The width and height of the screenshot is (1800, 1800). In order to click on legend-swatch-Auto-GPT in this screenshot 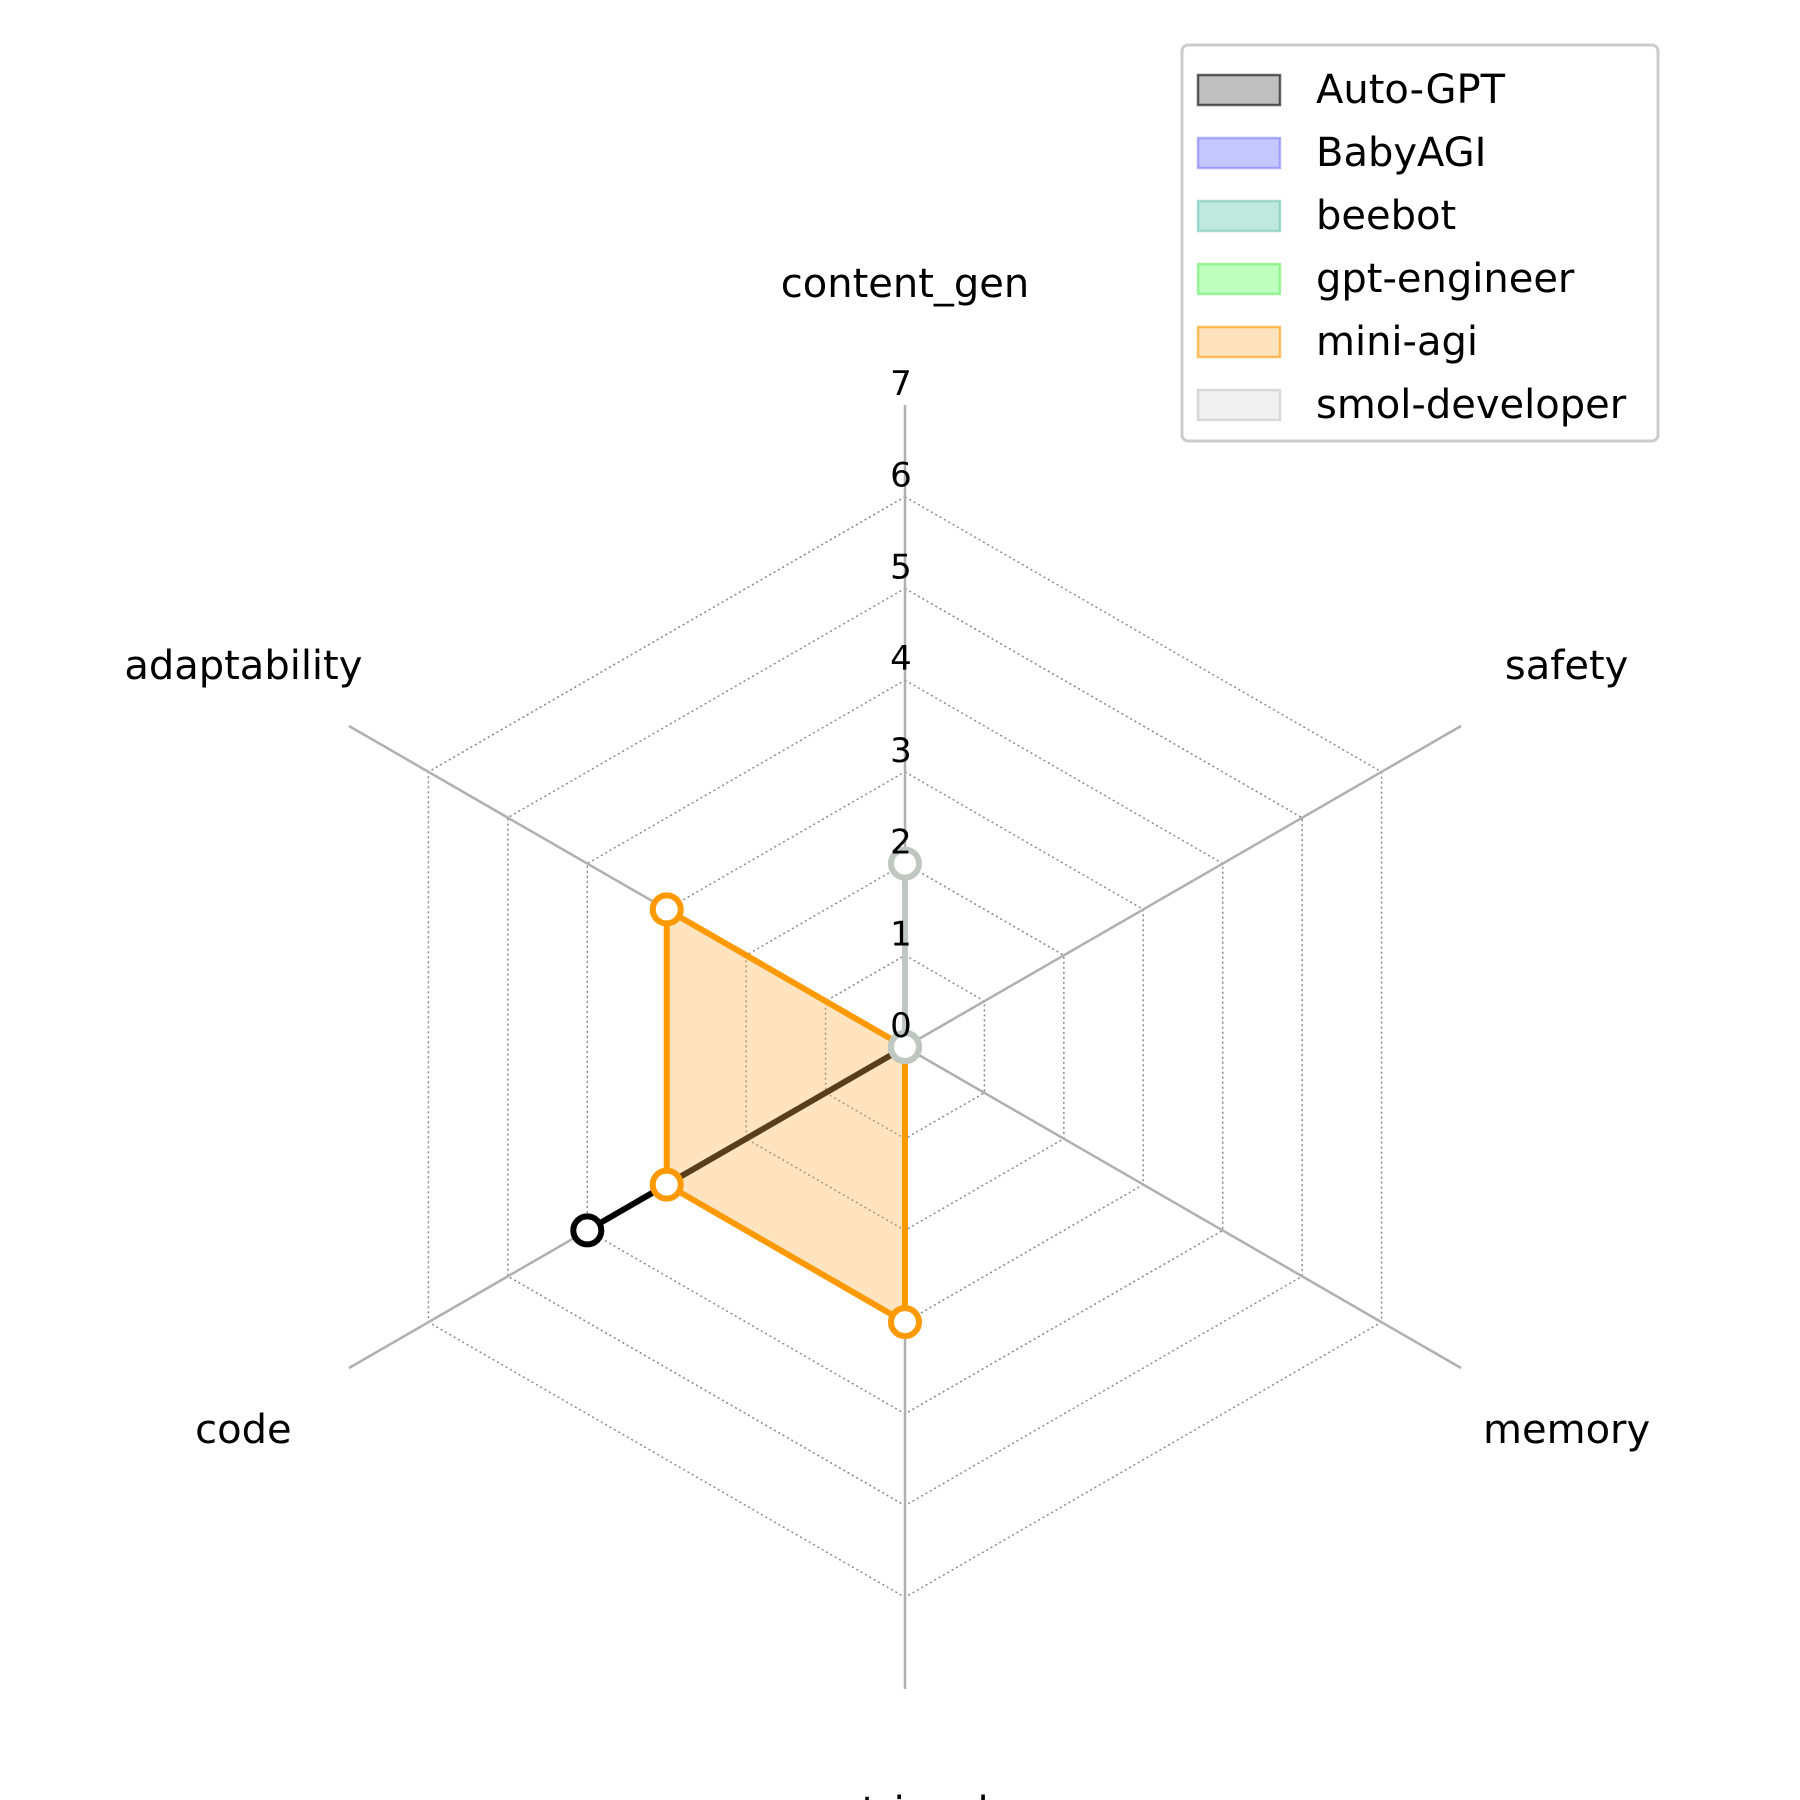, I will do `click(1239, 90)`.